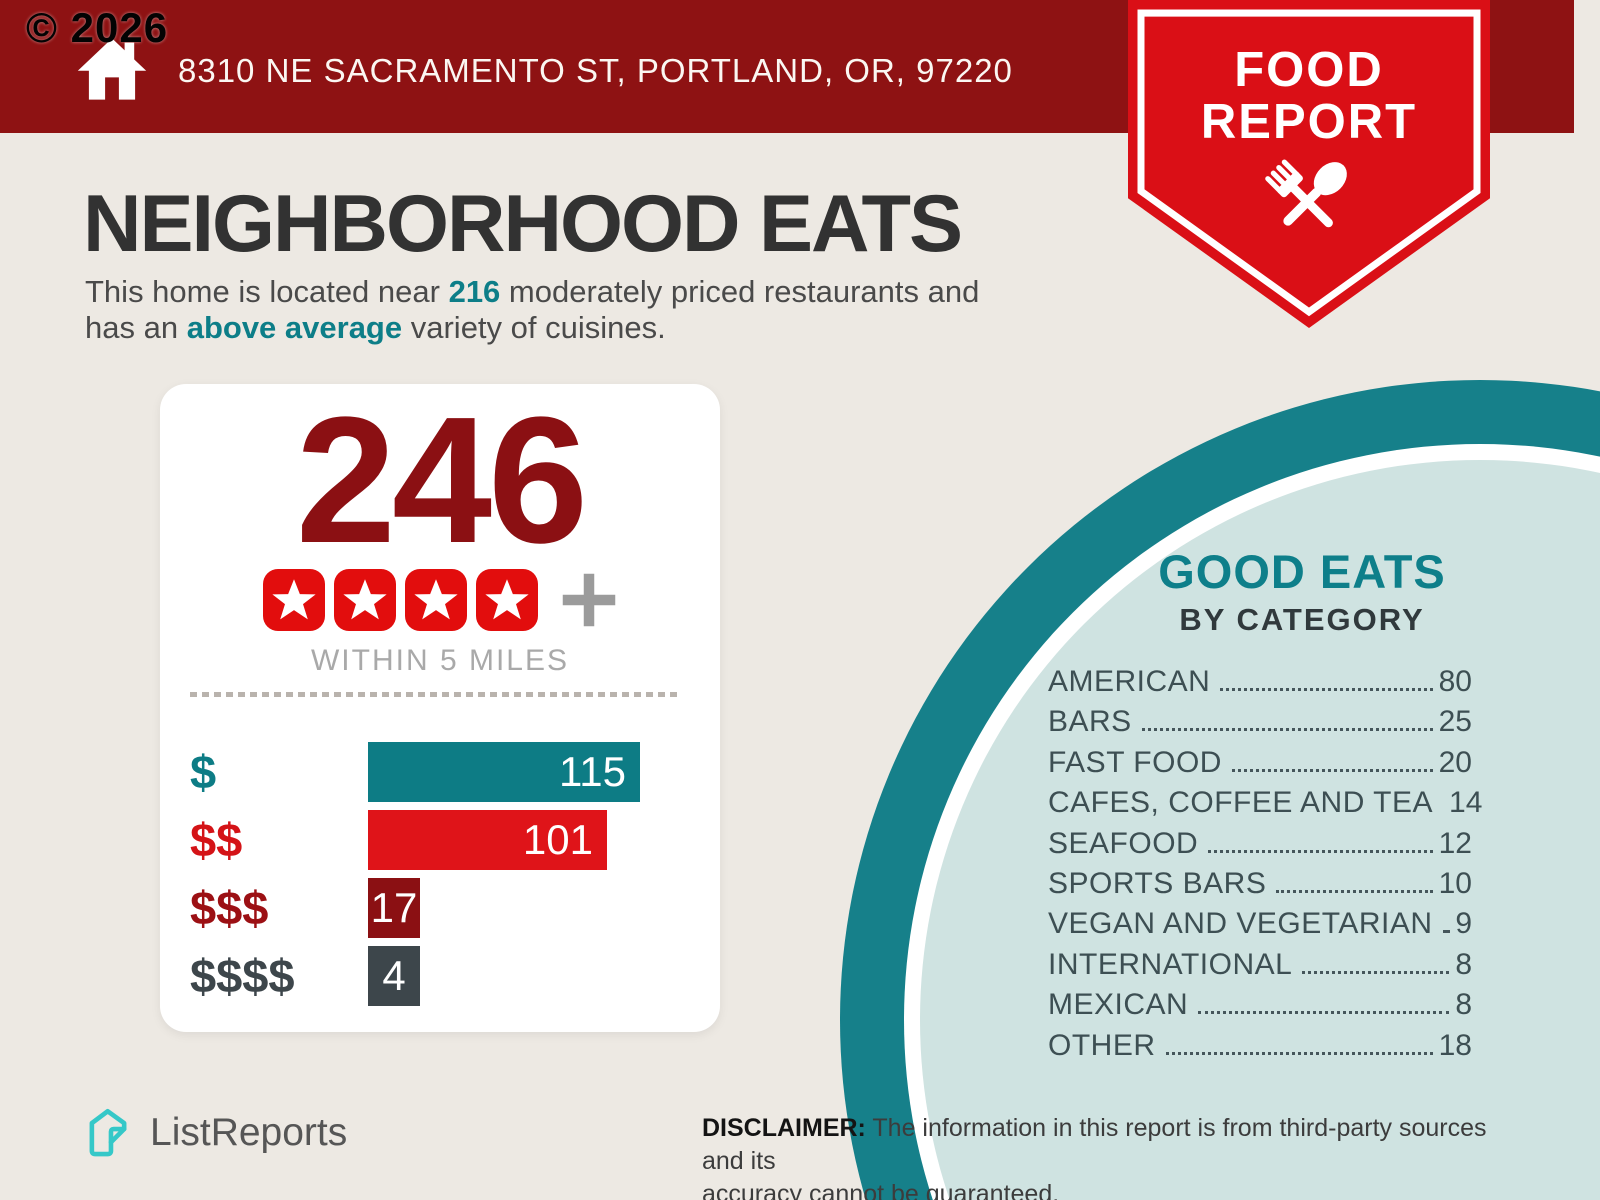 This screenshot has height=1200, width=1600. What do you see at coordinates (1455, 843) in the screenshot?
I see `category-value: 12` at bounding box center [1455, 843].